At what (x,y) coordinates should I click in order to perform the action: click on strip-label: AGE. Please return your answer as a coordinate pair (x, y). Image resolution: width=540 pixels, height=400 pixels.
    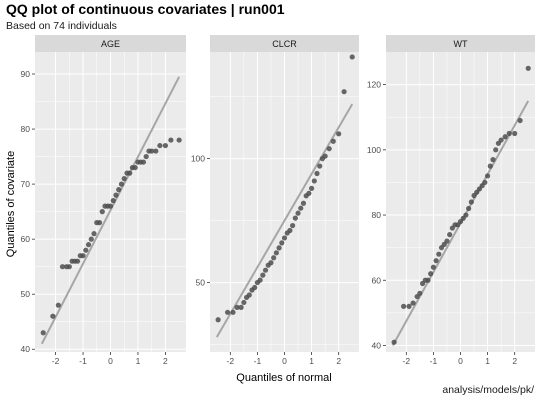
    Looking at the image, I should click on (110, 44).